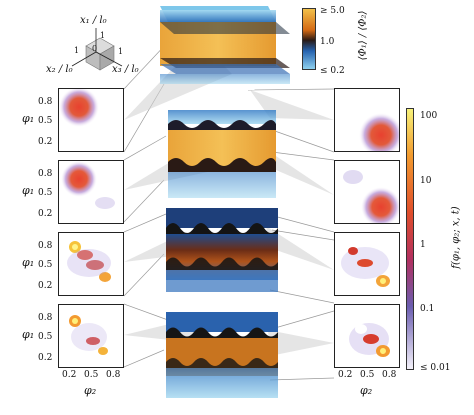  I want to click on top-colorbar-tick-mid: 1.0, so click(327, 42).